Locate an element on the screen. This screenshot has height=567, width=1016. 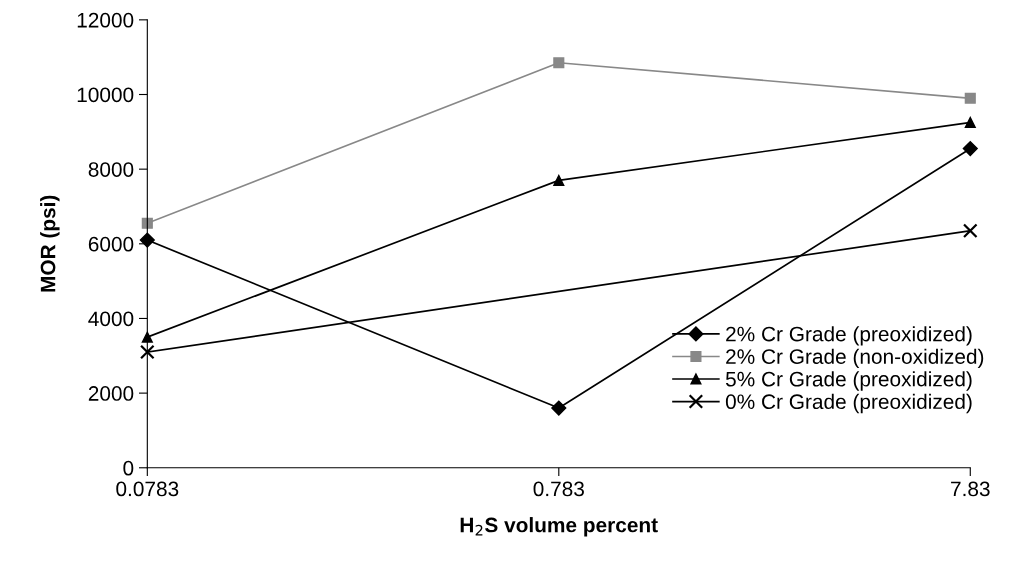
legend-label: 2% Cr Grade (preoxidized) is located at coordinates (849, 336).